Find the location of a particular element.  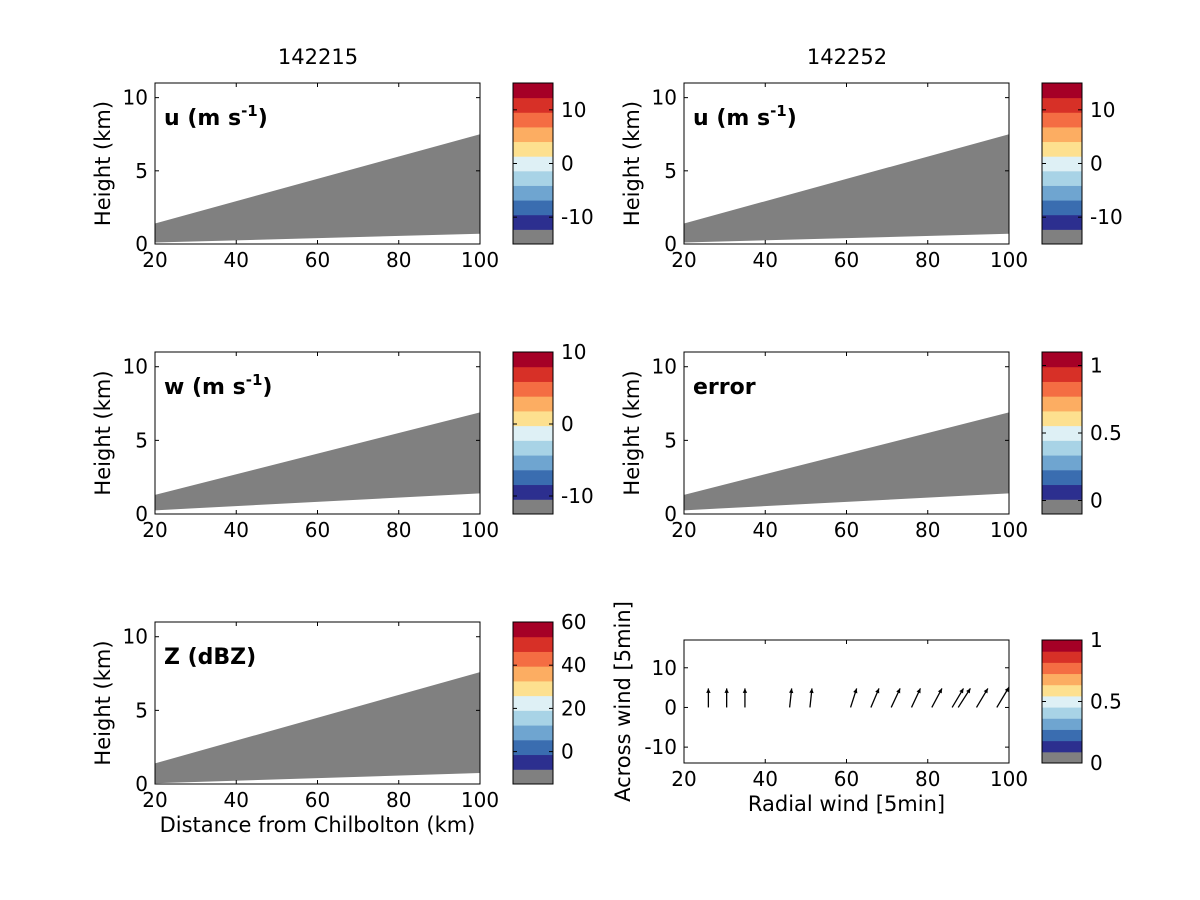

colorbar-frame is located at coordinates (533, 703).